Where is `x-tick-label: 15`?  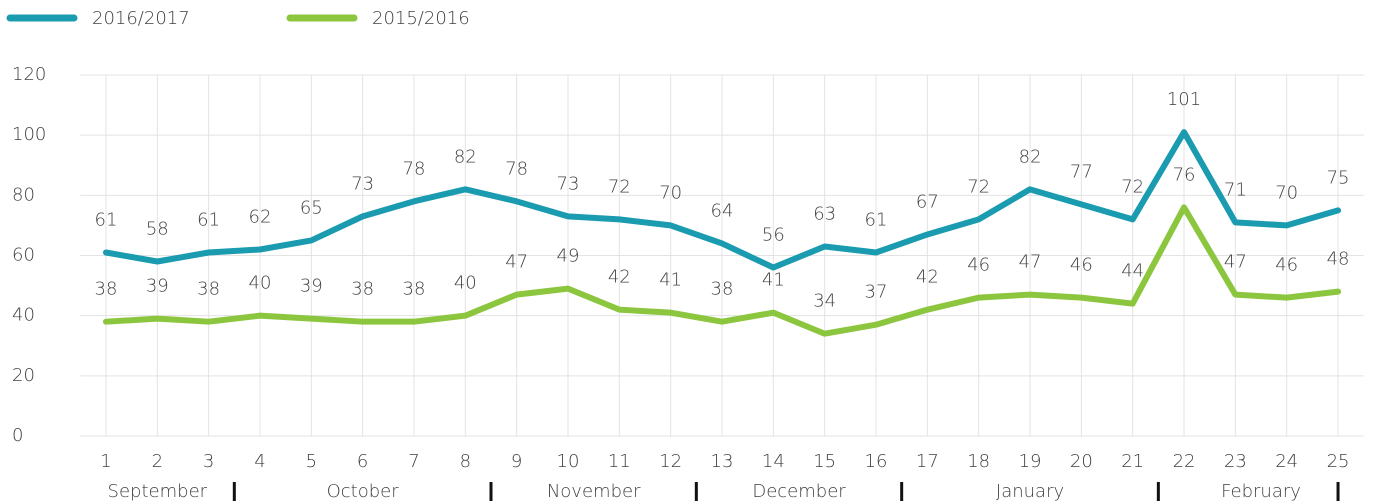 x-tick-label: 15 is located at coordinates (824, 461).